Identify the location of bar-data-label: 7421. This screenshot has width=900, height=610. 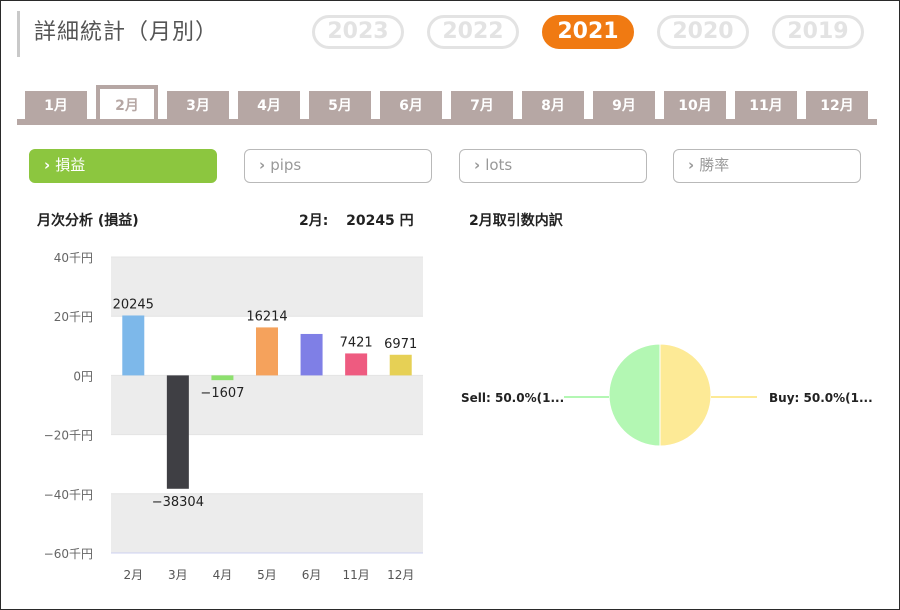
(356, 342).